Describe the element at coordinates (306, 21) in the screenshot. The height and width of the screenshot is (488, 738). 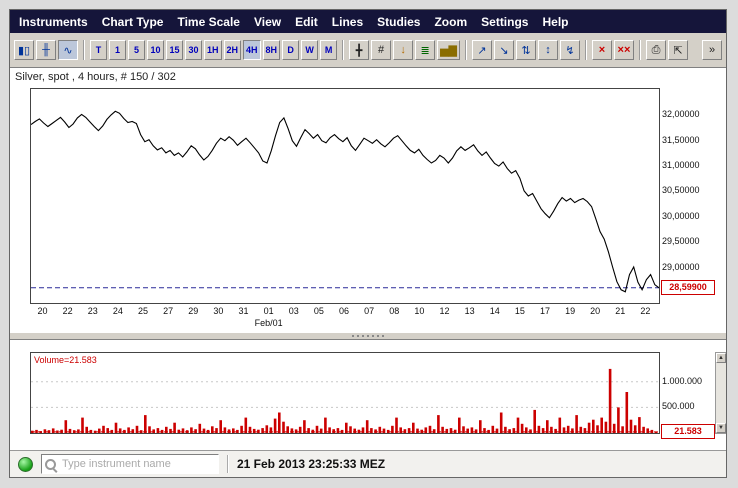
I see `menu-edit: Edit` at that location.